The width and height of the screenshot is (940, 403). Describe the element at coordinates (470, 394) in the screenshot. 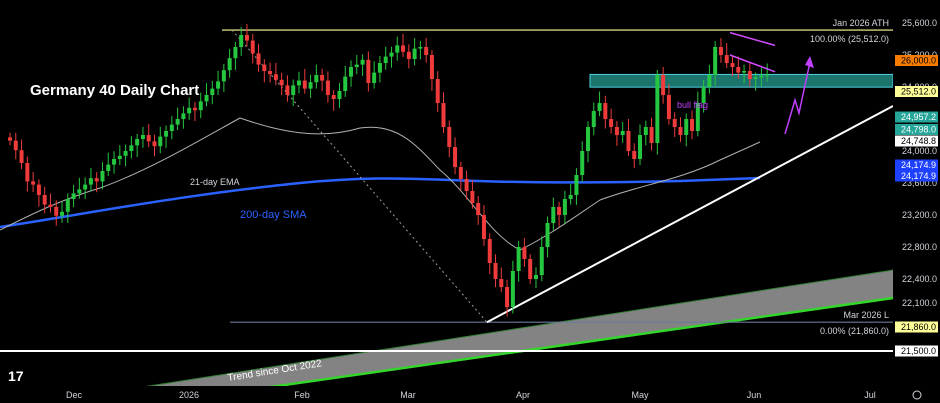

I see `x-axis-background` at that location.